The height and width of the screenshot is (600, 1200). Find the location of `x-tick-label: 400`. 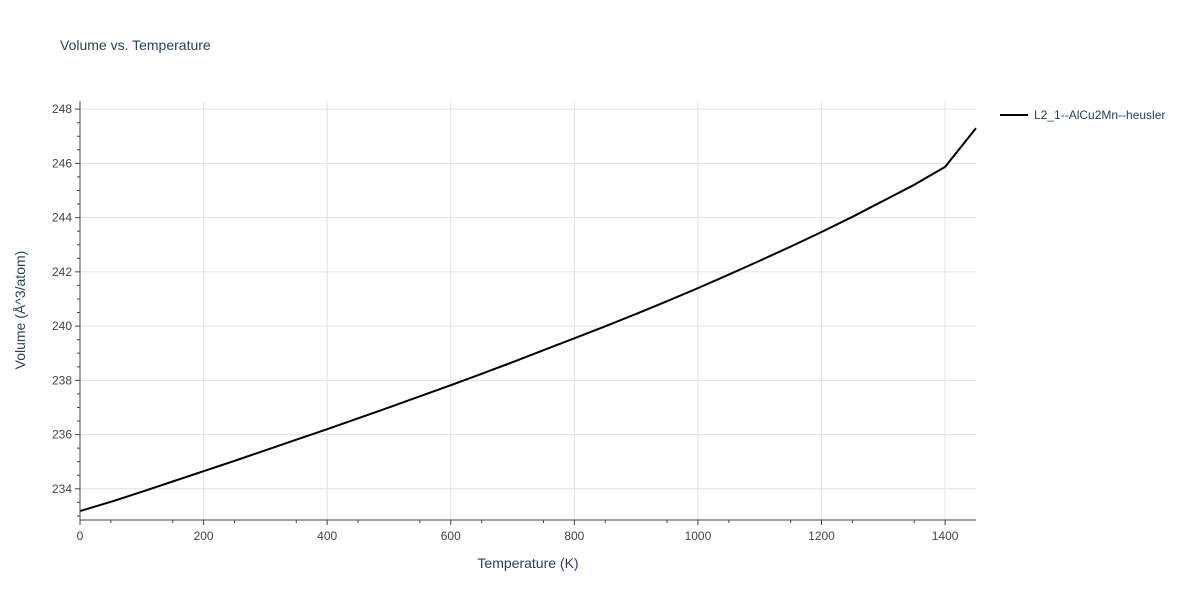

x-tick-label: 400 is located at coordinates (327, 536).